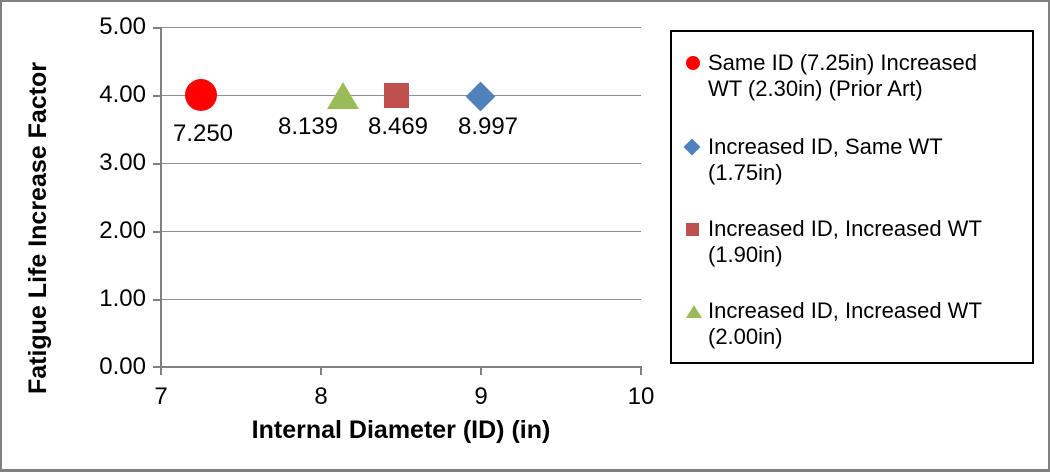 This screenshot has height=472, width=1050. What do you see at coordinates (122, 26) in the screenshot?
I see `y-tick-label: 5.00` at bounding box center [122, 26].